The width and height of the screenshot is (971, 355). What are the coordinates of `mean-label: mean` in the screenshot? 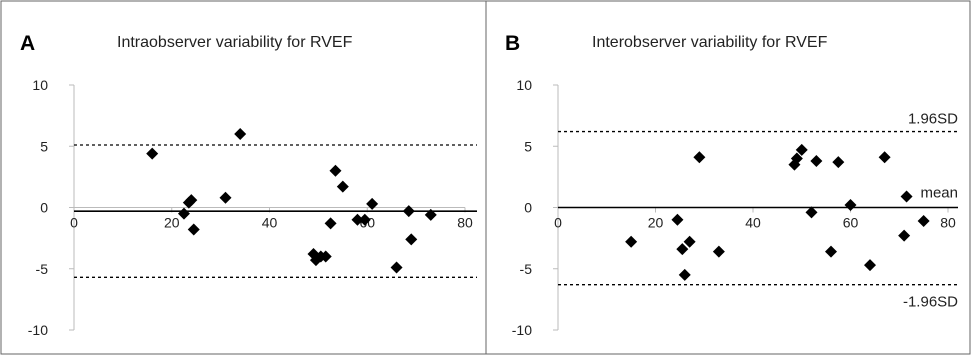 It's located at (939, 193).